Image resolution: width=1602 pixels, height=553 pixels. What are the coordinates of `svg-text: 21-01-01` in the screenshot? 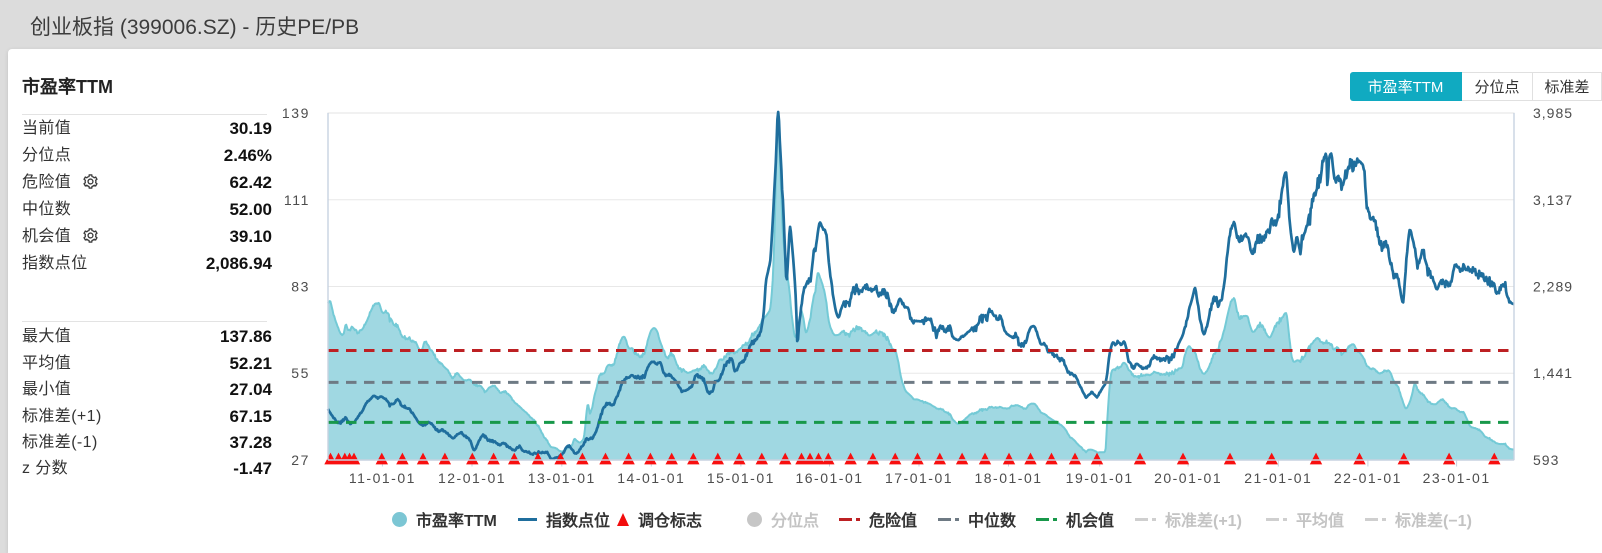 It's located at (1278, 478).